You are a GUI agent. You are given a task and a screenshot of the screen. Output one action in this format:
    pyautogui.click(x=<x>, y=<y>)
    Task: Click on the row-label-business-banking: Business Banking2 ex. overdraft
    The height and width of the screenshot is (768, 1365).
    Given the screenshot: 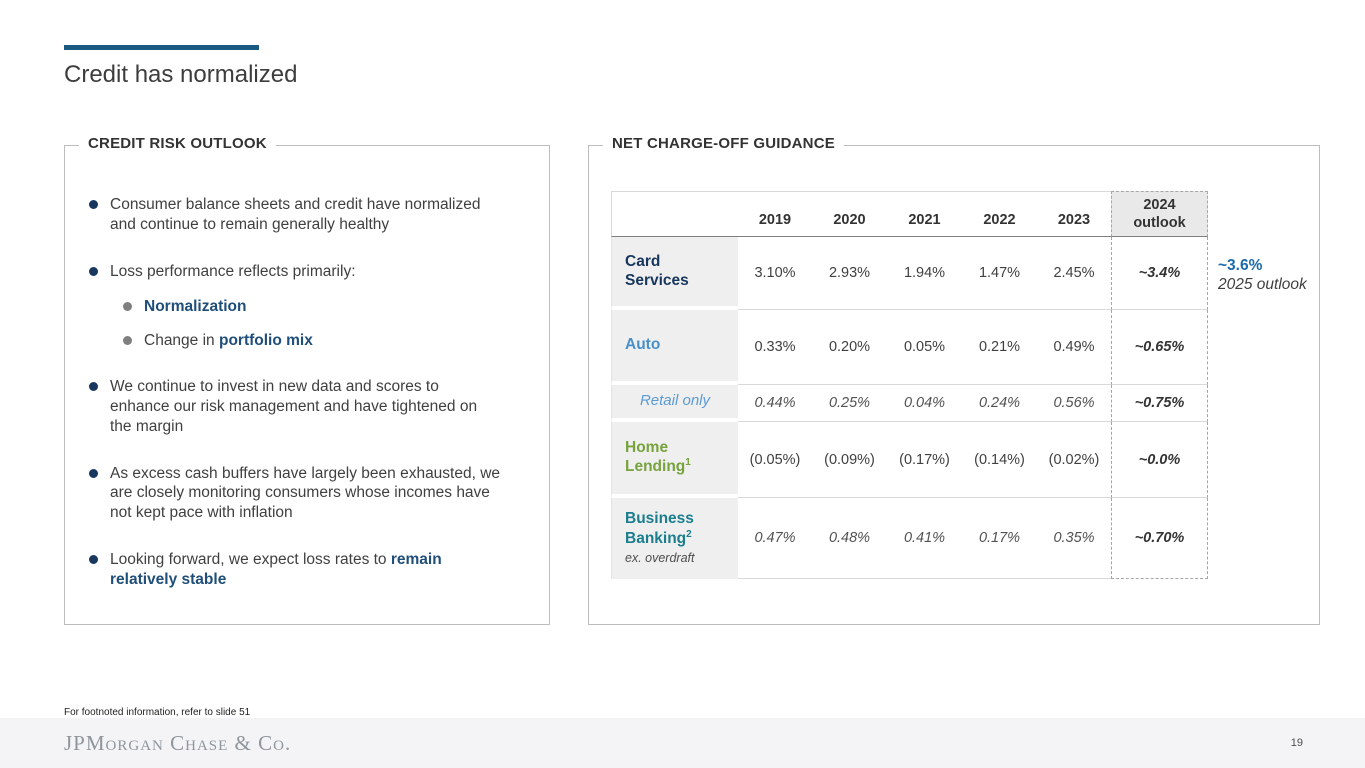 What is the action you would take?
    pyautogui.click(x=674, y=538)
    